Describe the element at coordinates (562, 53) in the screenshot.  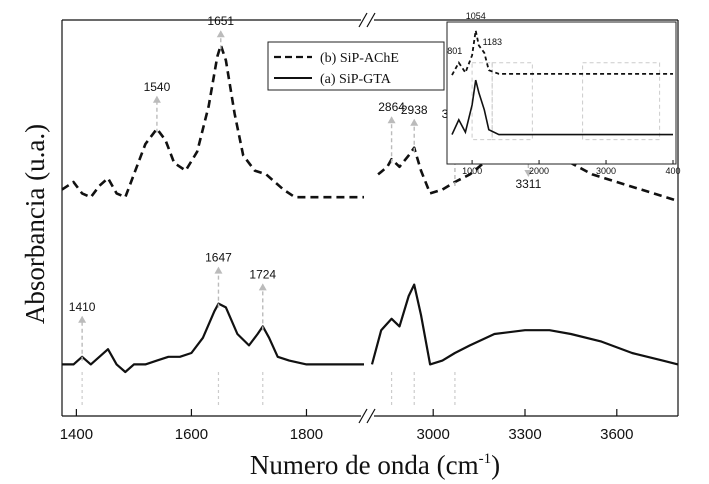
I see `inset-series-sip-ache` at that location.